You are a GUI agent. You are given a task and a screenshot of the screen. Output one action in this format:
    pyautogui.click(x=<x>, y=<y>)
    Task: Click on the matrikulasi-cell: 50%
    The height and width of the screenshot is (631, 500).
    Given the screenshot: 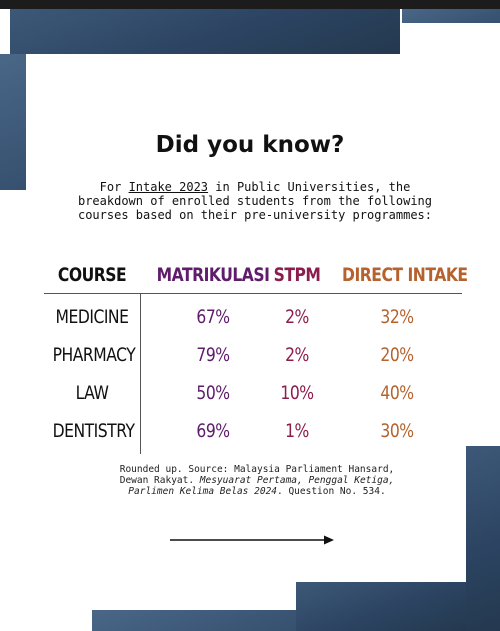 What is the action you would take?
    pyautogui.click(x=213, y=393)
    